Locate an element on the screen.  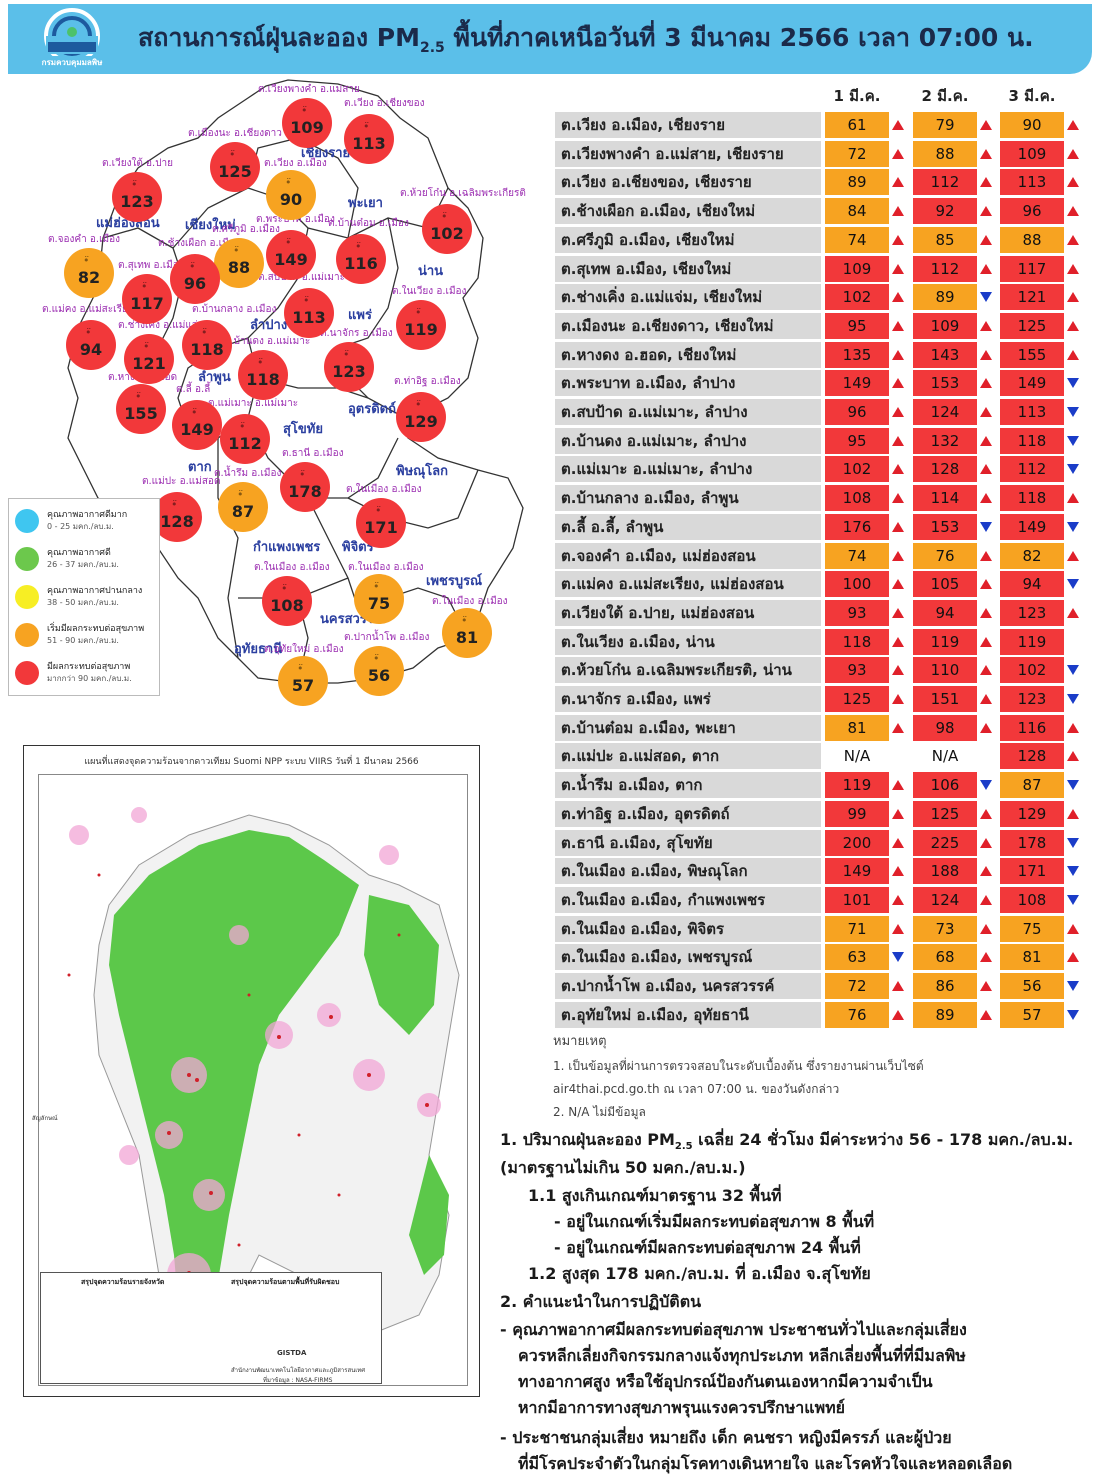
pcd-logo: กรมควบคุมมลพิษ is located at coordinates (72, 39).